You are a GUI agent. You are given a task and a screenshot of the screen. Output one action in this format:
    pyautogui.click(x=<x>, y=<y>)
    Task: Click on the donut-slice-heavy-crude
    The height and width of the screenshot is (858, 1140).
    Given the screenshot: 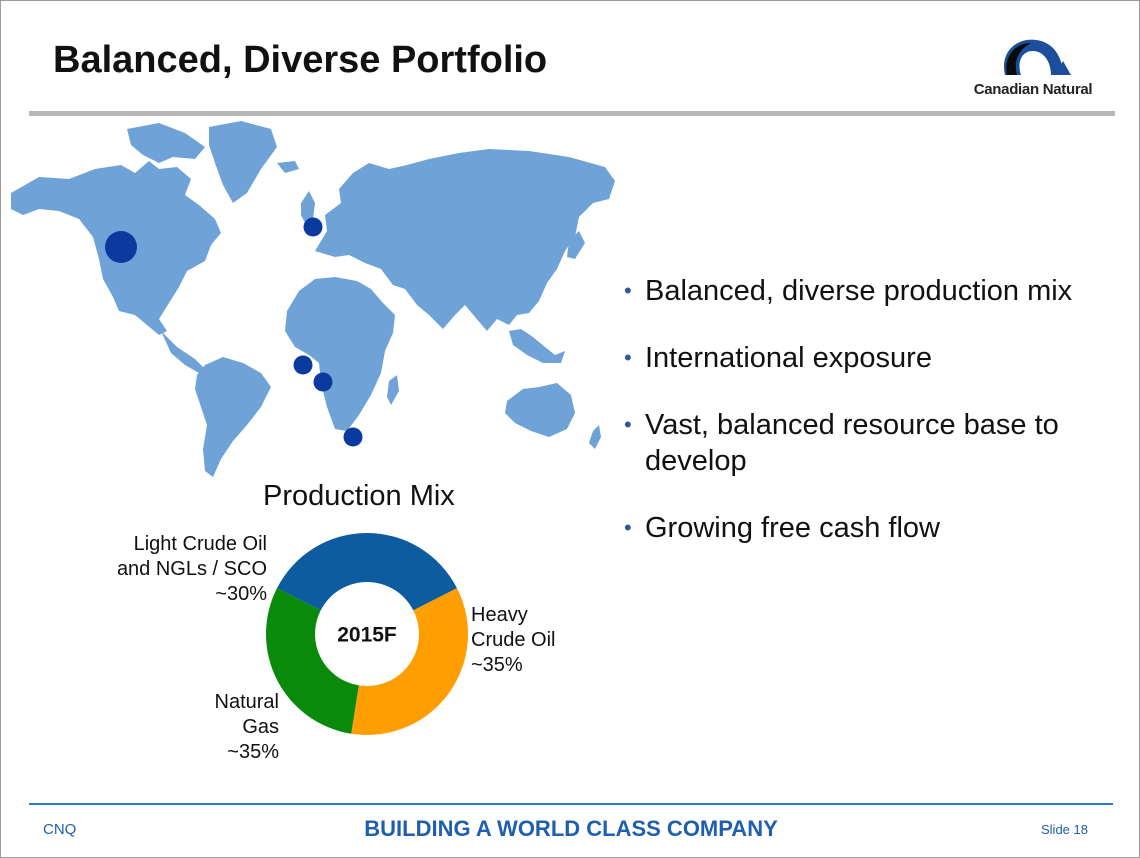 What is the action you would take?
    pyautogui.click(x=367, y=572)
    